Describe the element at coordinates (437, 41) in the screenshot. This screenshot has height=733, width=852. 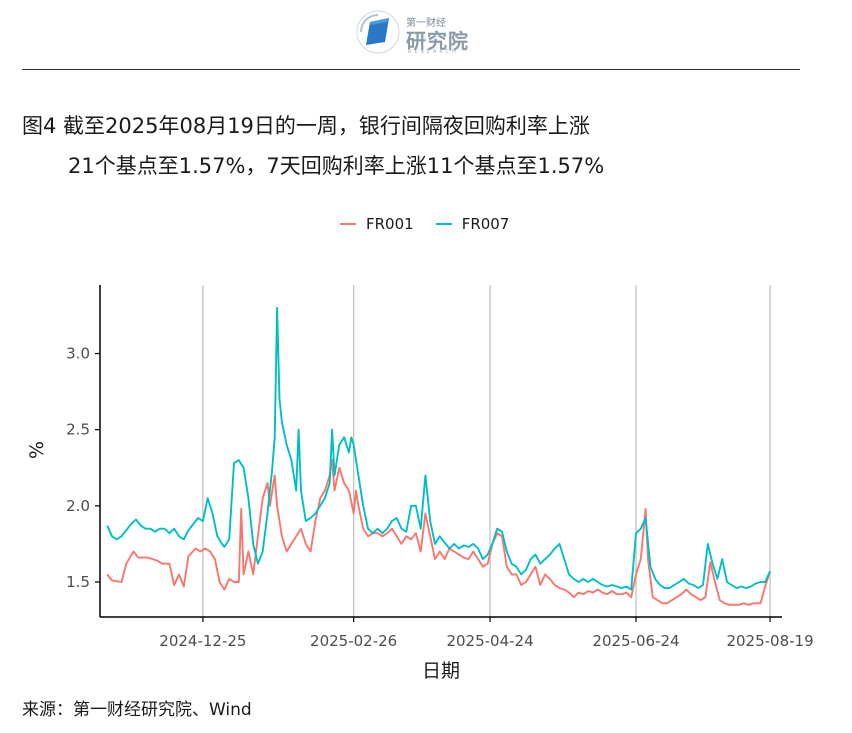
I see `logo-big-text: 研究院` at that location.